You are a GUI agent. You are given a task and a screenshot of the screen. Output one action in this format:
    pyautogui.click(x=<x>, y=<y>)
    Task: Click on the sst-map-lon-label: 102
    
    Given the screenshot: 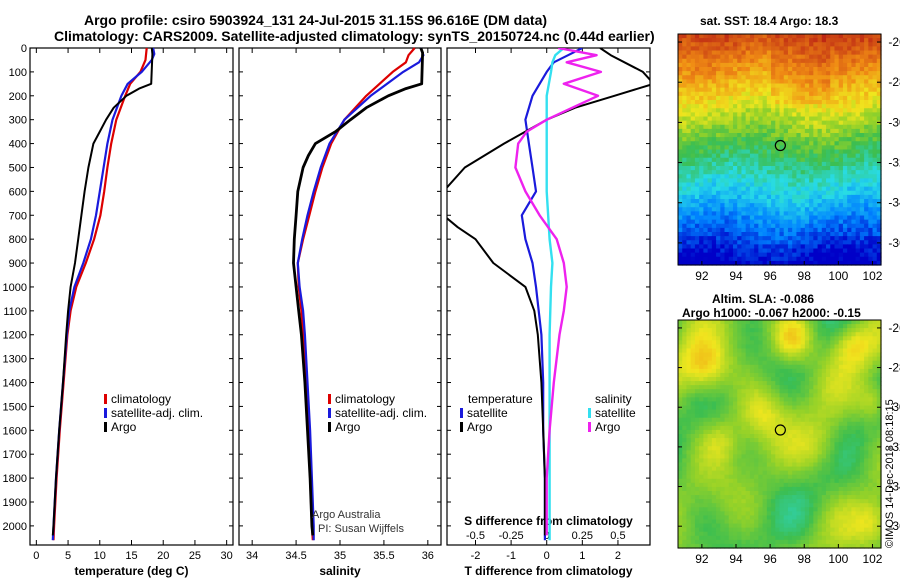 What is the action you would take?
    pyautogui.click(x=872, y=276)
    